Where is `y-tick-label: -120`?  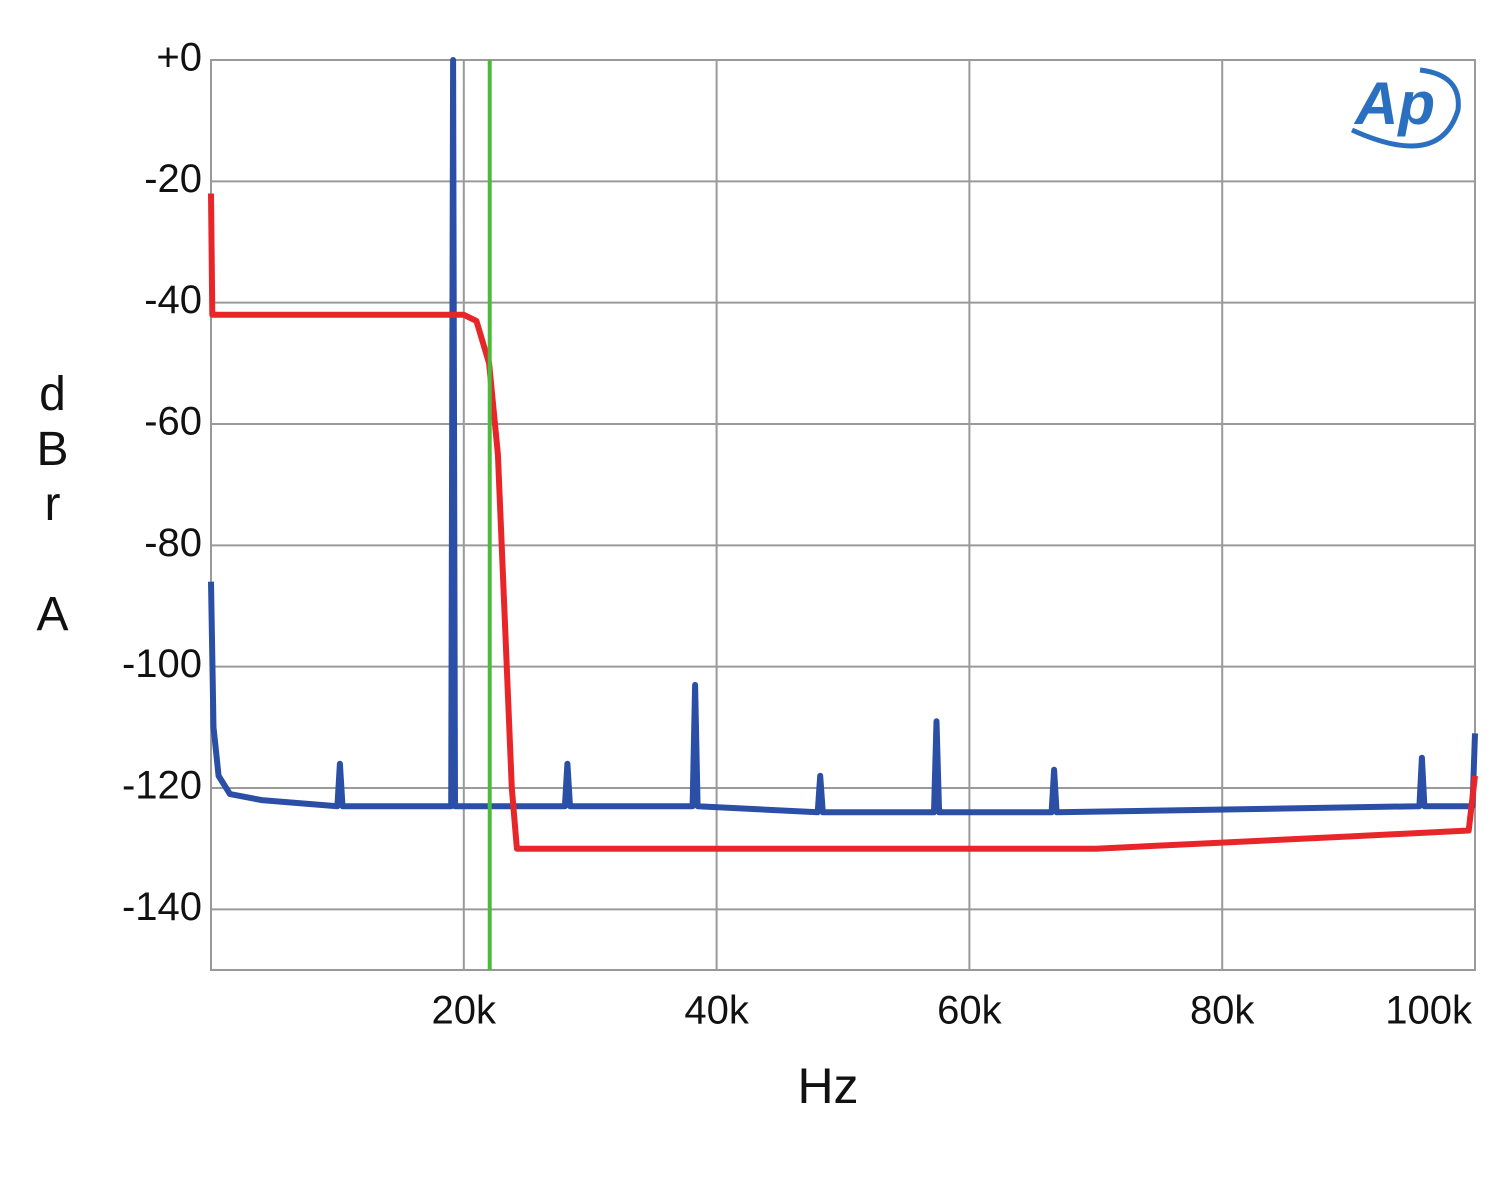
y-tick-label: -120 is located at coordinates (162, 786).